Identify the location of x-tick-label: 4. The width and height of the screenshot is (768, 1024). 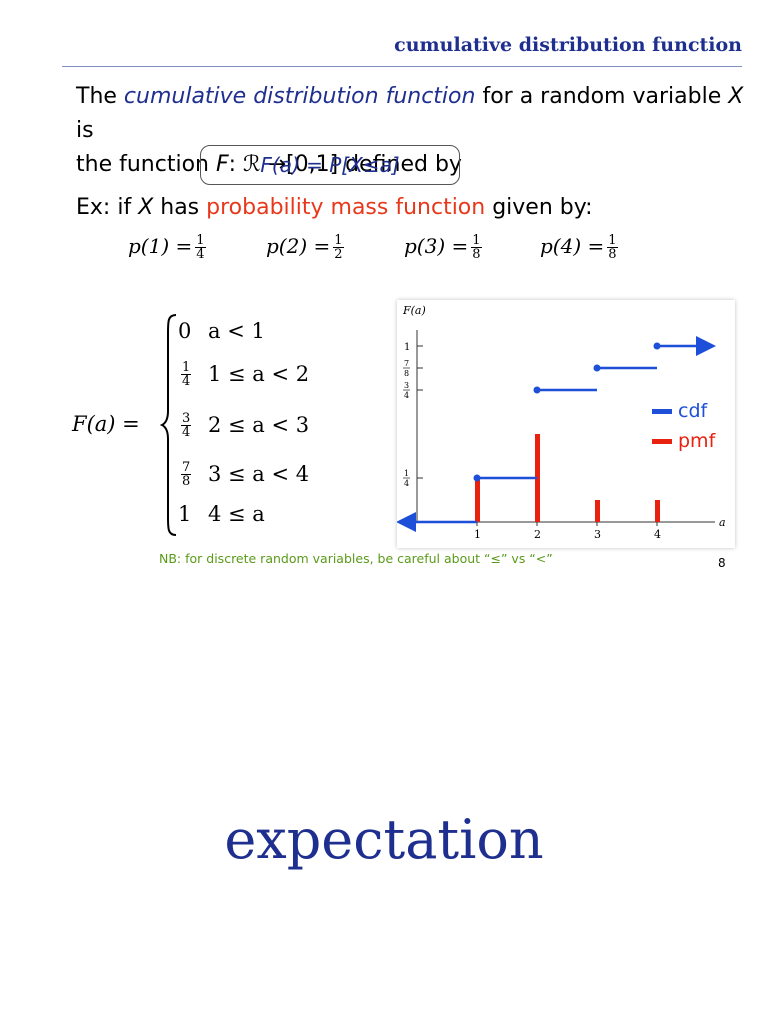
(657, 534).